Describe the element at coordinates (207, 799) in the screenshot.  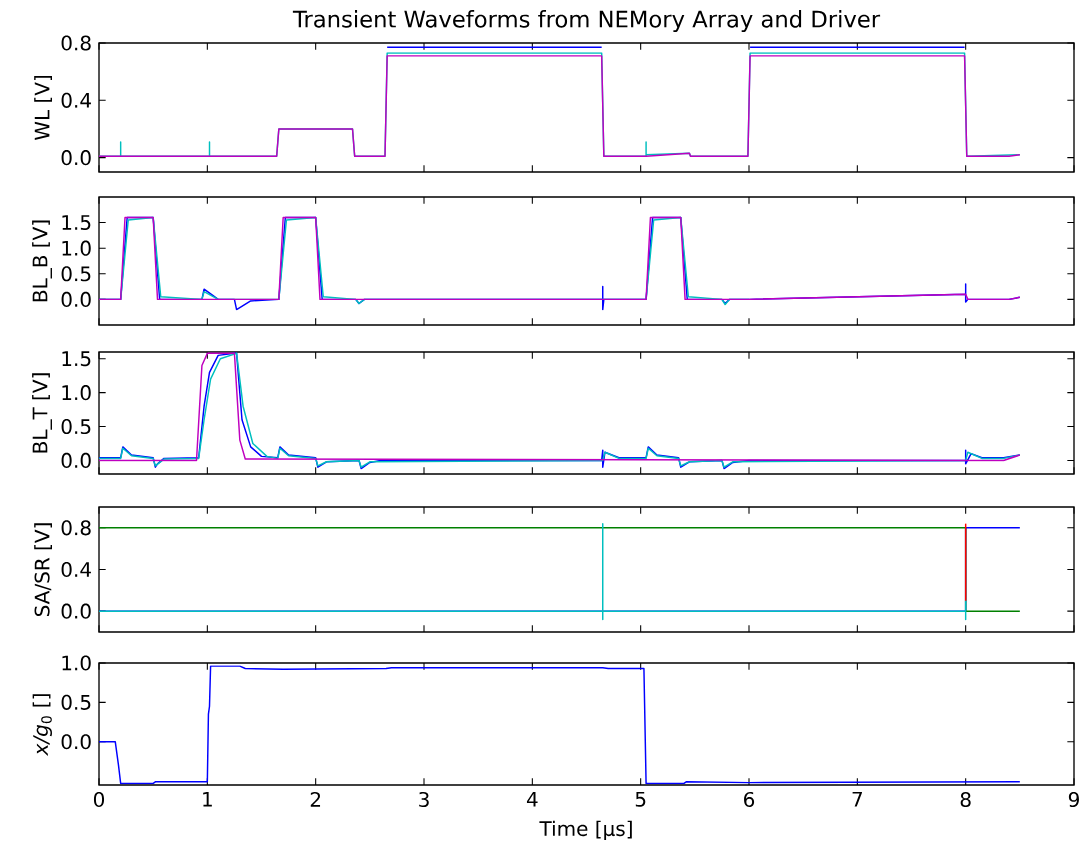
I see `x-tick-label: 1` at that location.